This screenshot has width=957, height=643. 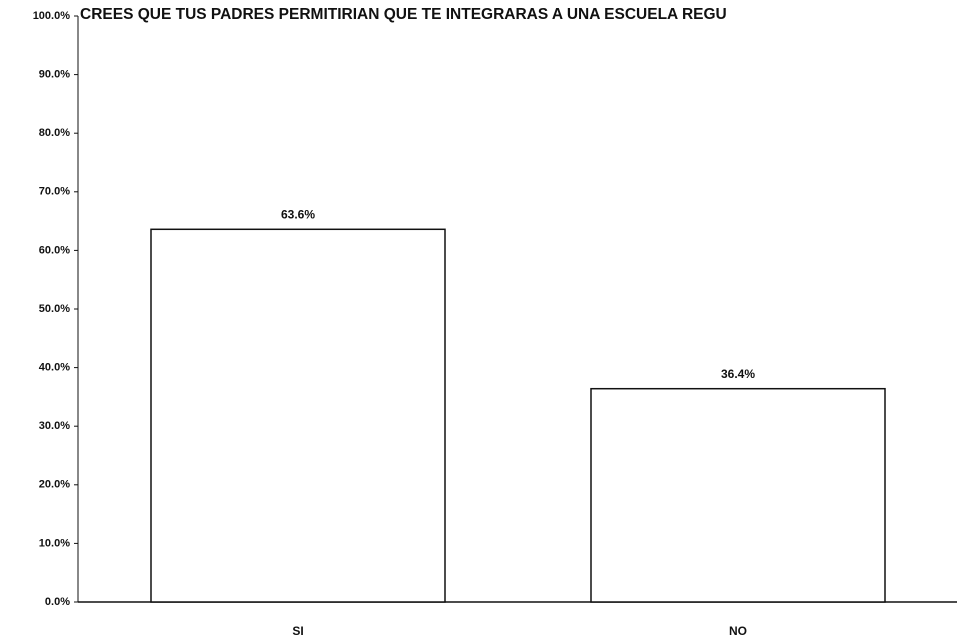 What do you see at coordinates (54, 485) in the screenshot?
I see `y-tick-label: 20.0%` at bounding box center [54, 485].